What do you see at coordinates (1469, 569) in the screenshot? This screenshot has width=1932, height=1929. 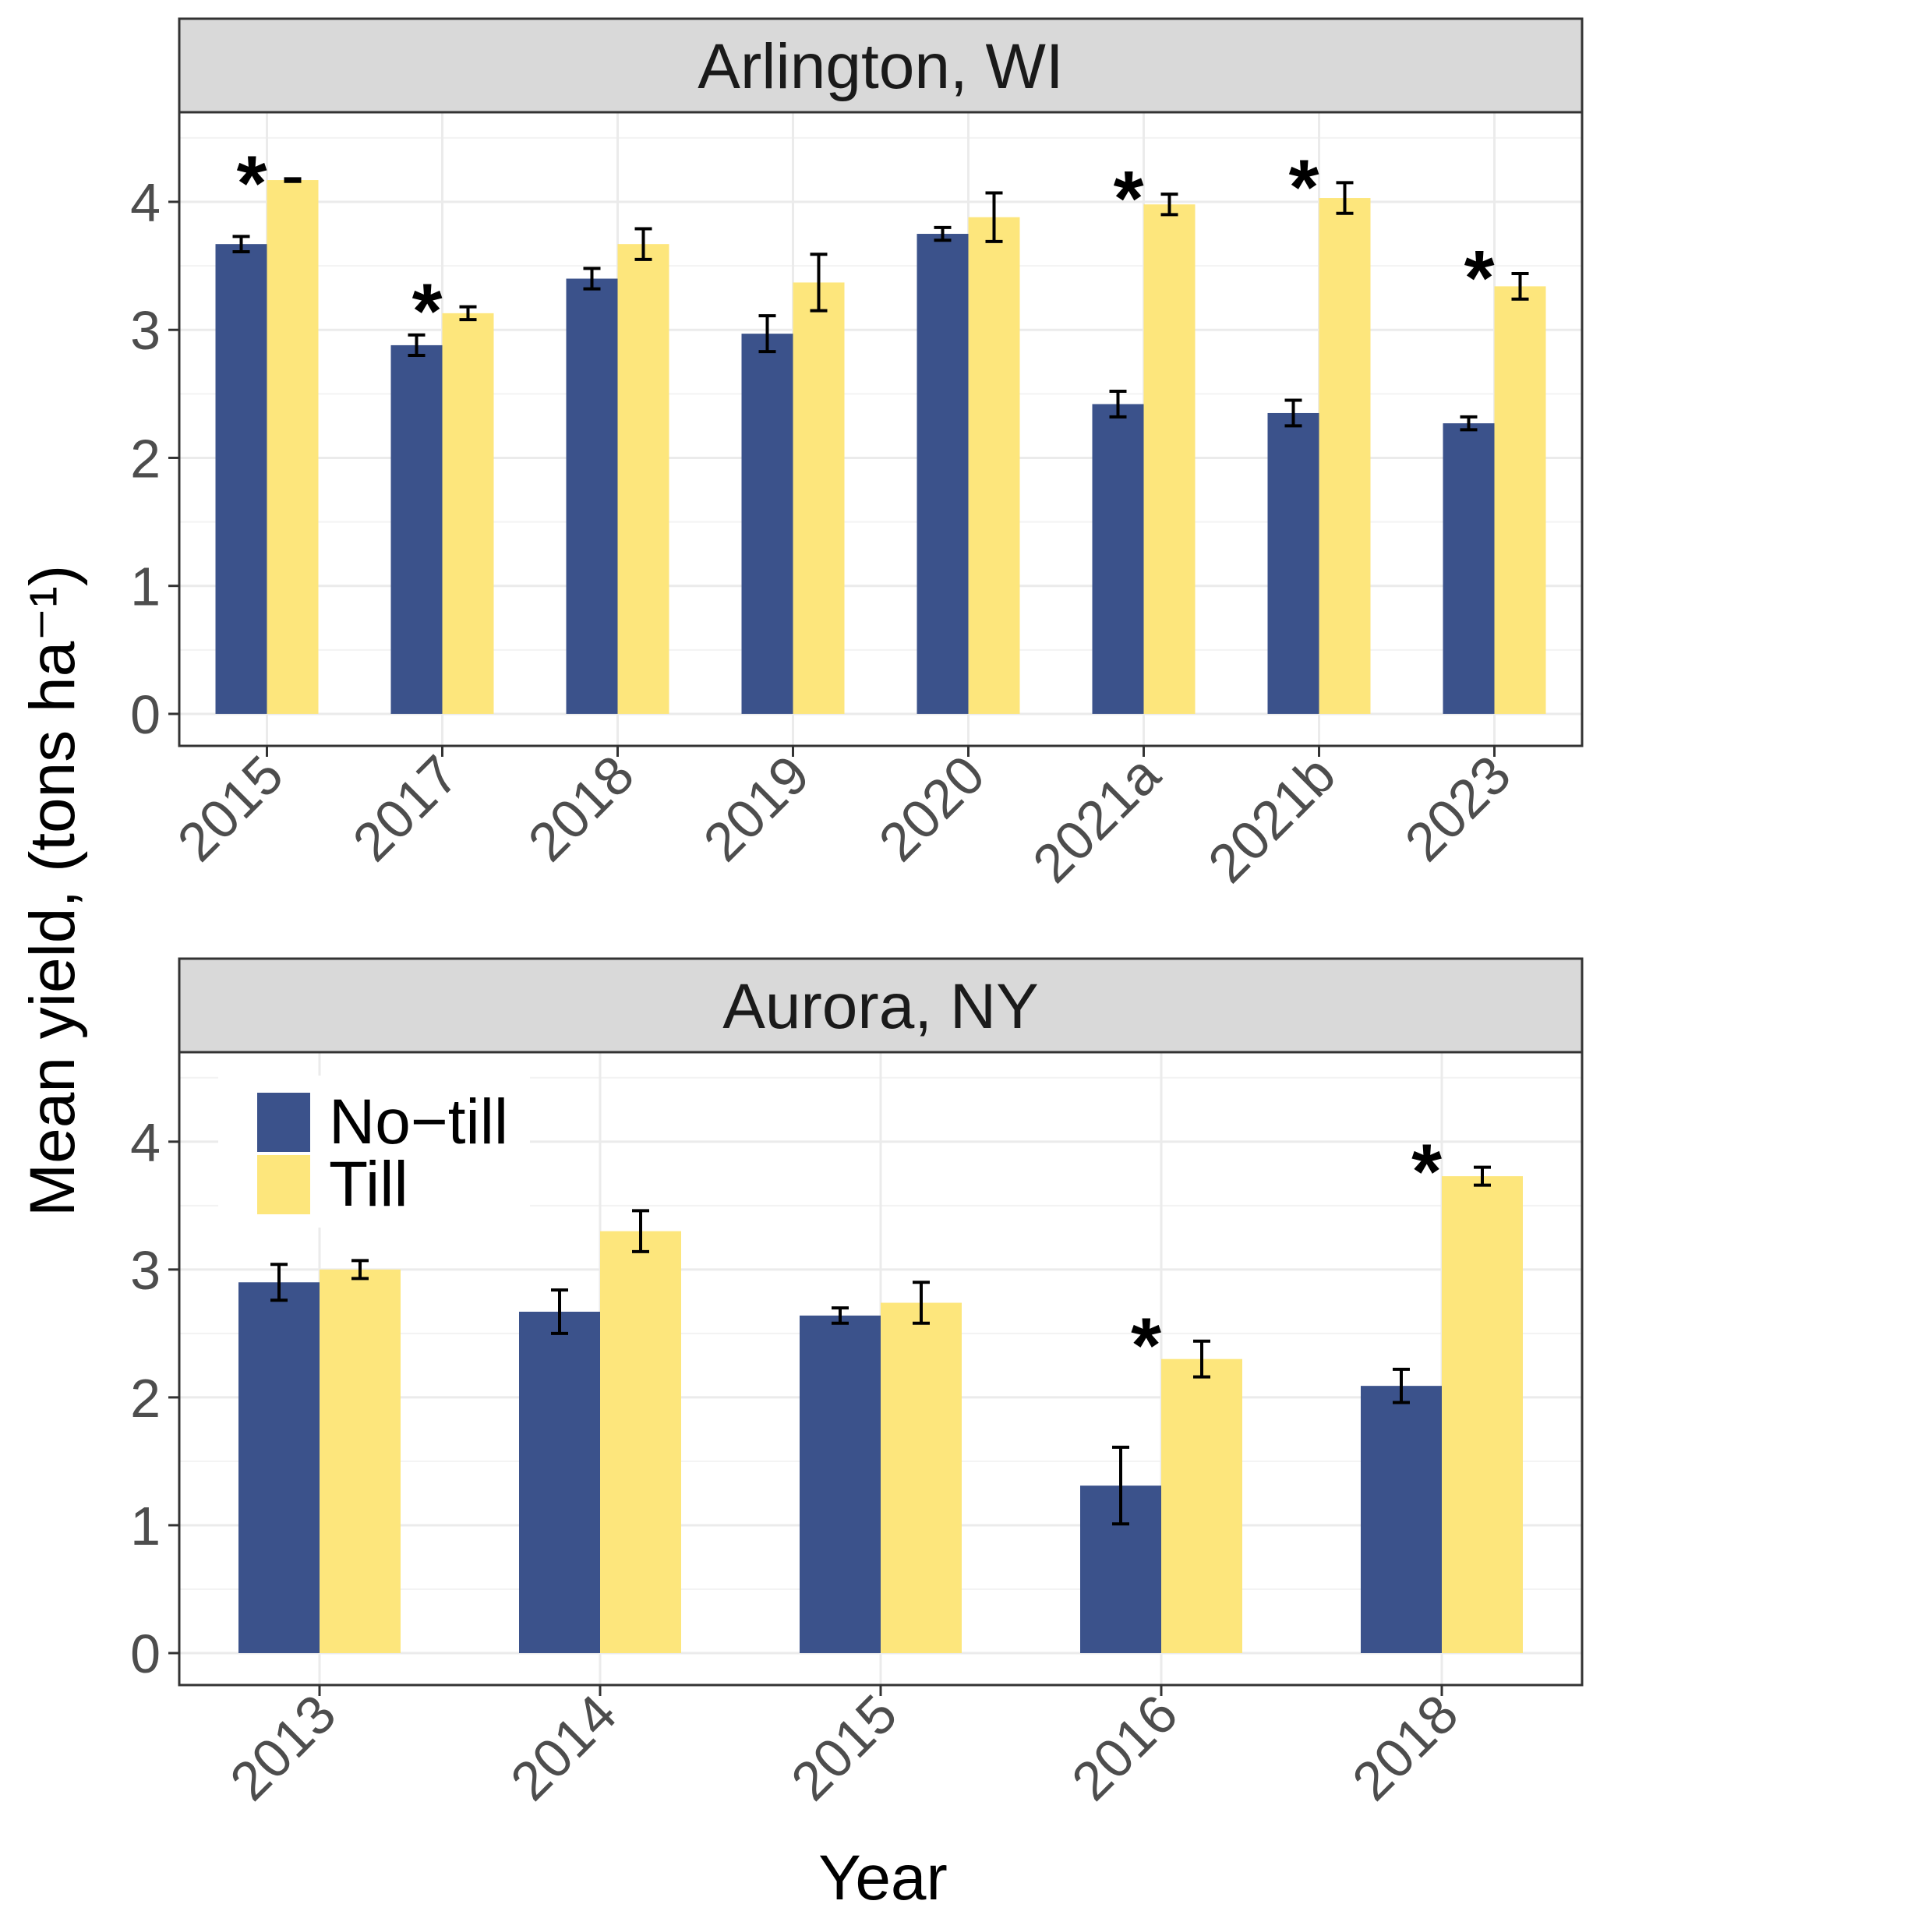 I see `bar-no-till-2023` at bounding box center [1469, 569].